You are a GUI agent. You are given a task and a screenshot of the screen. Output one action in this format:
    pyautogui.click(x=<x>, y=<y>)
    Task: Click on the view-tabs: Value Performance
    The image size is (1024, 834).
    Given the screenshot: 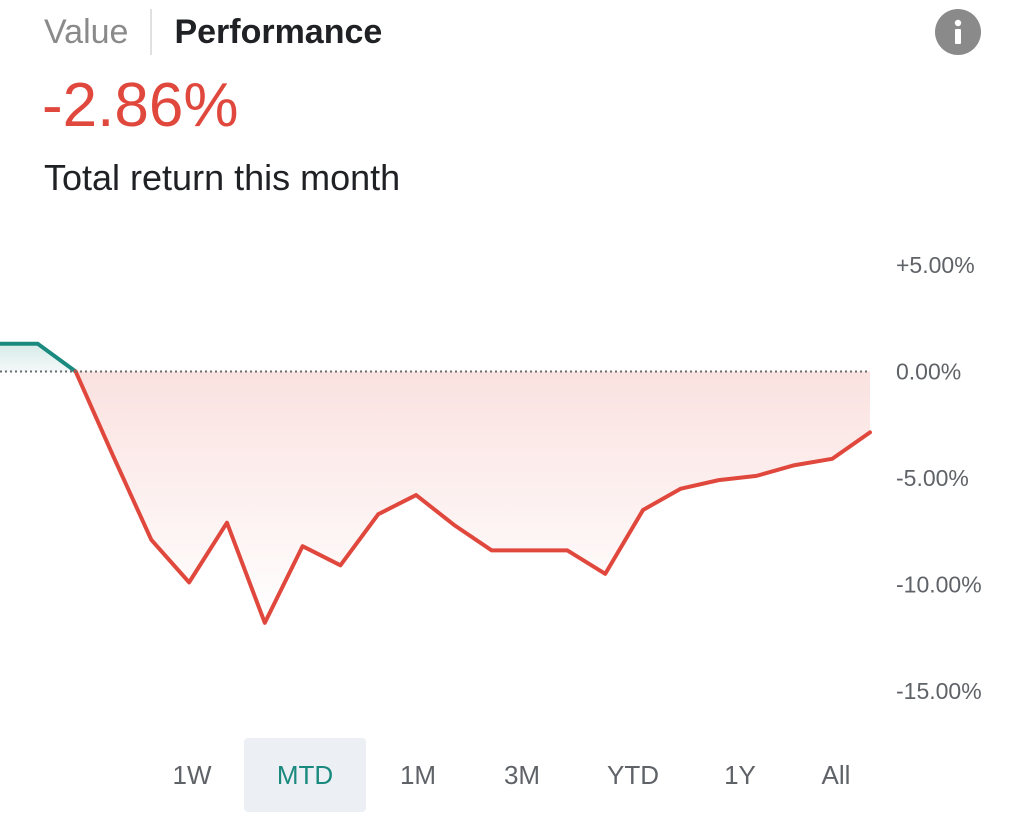 What is the action you would take?
    pyautogui.click(x=213, y=32)
    